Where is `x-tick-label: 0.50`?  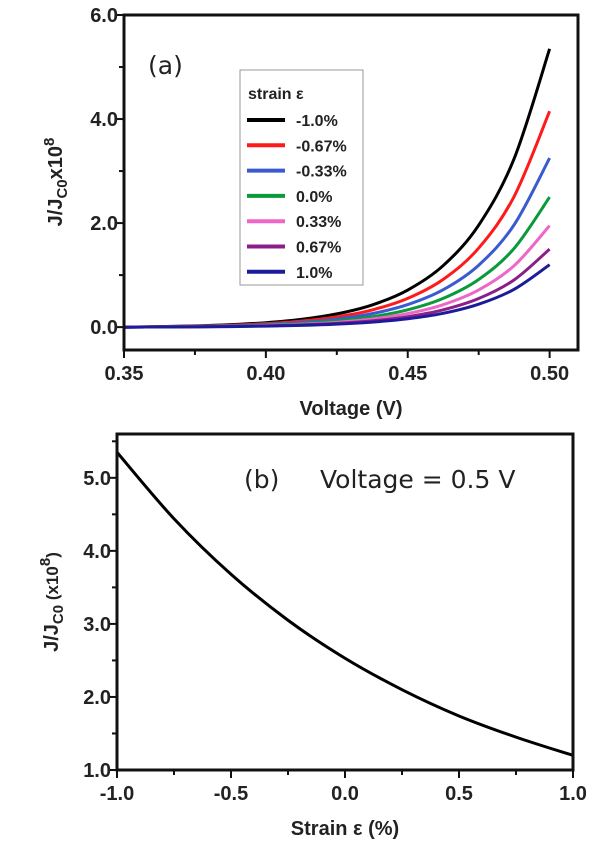 x-tick-label: 0.50 is located at coordinates (549, 374).